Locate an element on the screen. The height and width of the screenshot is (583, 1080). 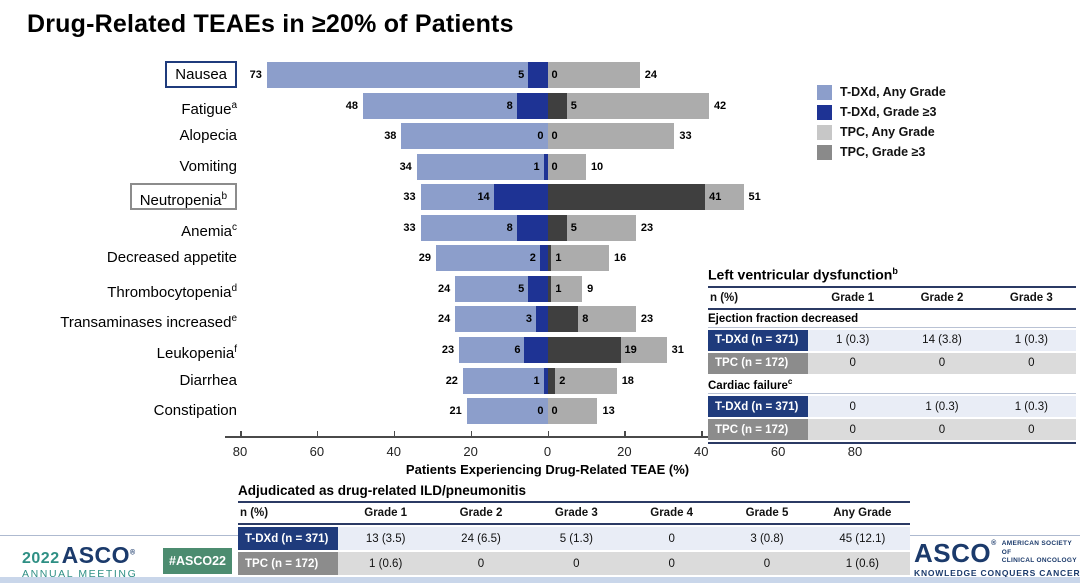
table-cell: 45 (12.1) is located at coordinates (862, 538).